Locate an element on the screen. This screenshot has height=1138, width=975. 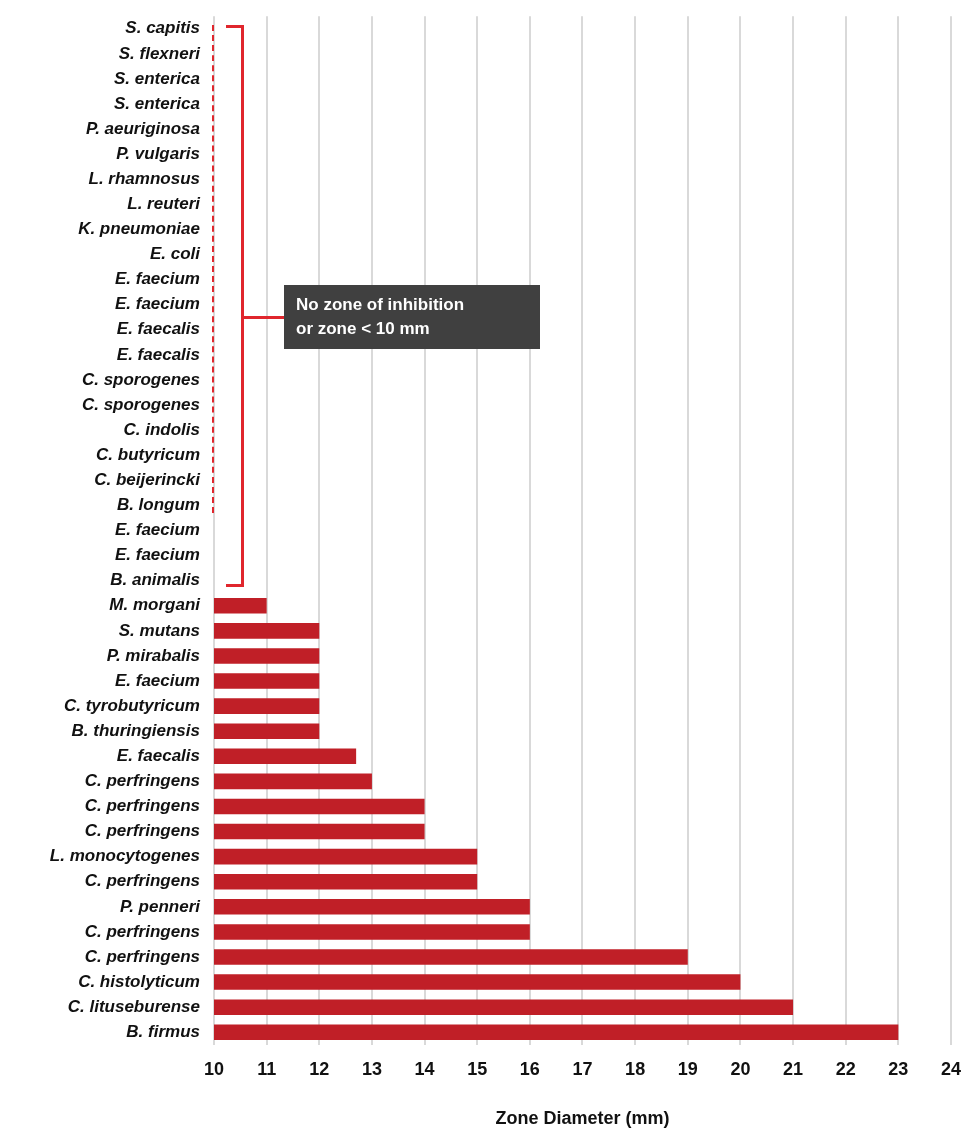
y-tick-label: C. butyricum is located at coordinates (148, 454).